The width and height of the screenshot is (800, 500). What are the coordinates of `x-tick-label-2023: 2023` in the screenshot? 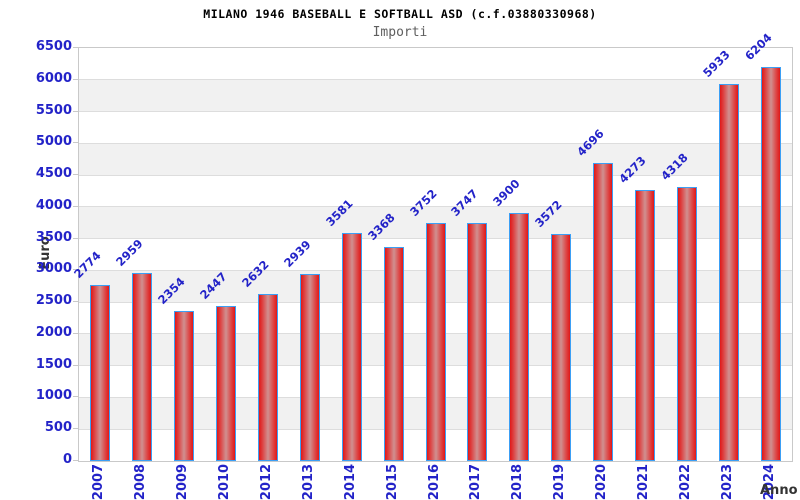 It's located at (728, 481).